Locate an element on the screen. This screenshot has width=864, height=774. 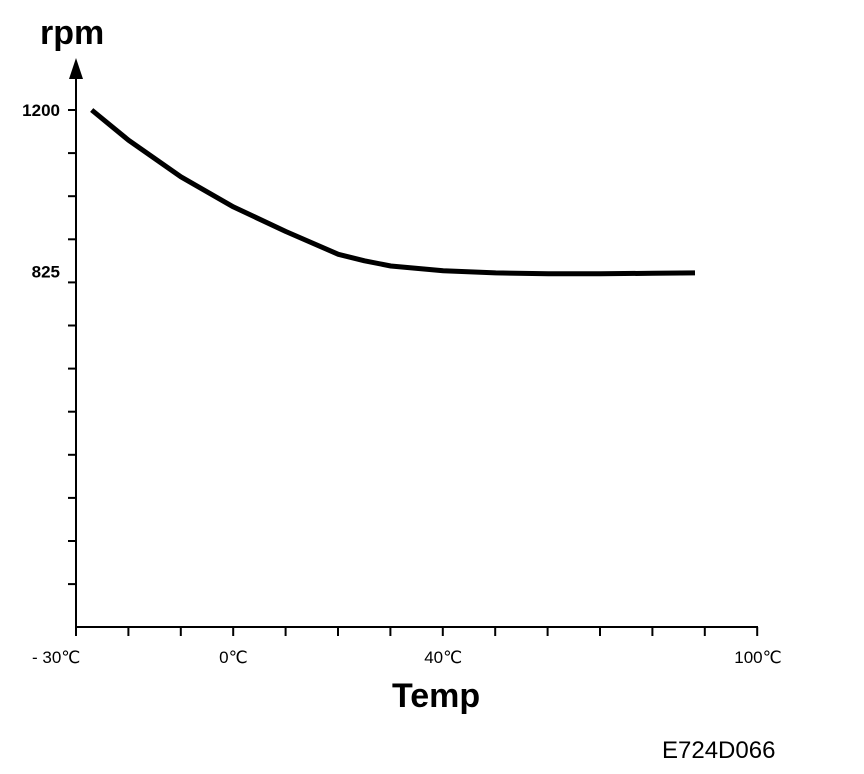
x-tick-label: 0℃ is located at coordinates (233, 657).